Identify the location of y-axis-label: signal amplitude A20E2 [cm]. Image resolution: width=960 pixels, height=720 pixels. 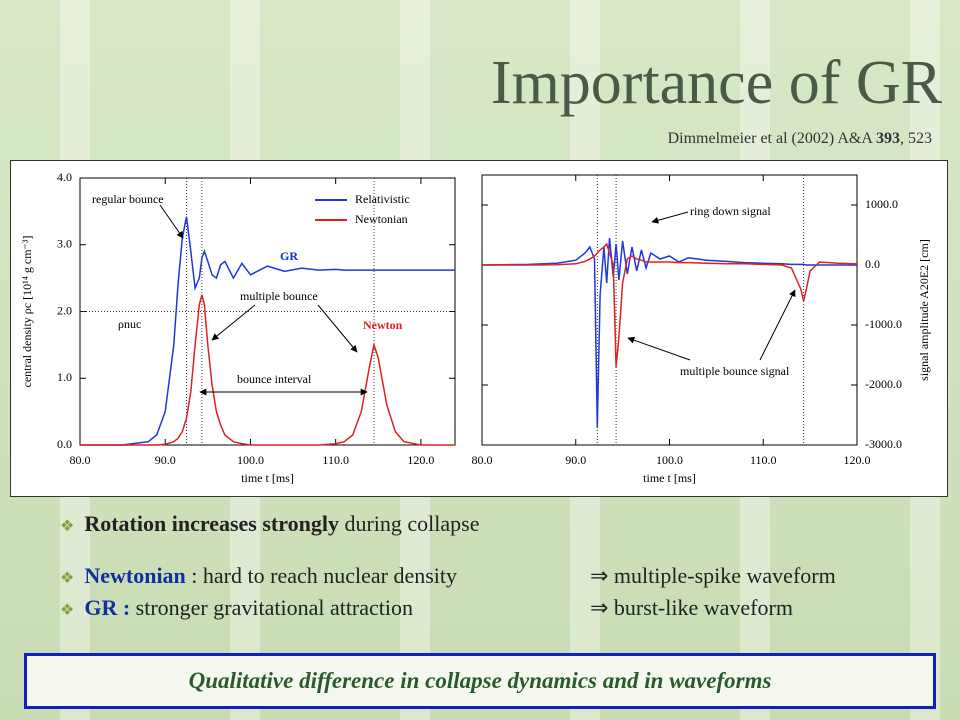
(924, 310).